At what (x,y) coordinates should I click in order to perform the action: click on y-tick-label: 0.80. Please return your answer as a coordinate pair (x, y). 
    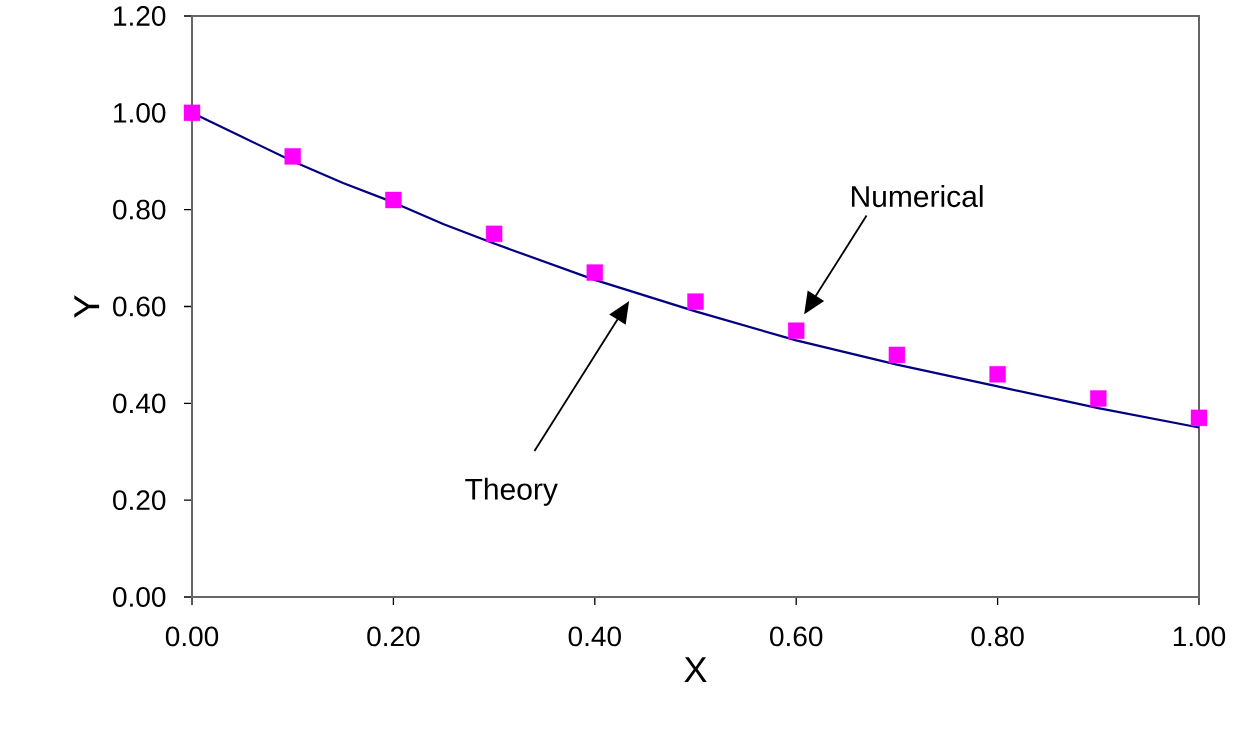
    Looking at the image, I should click on (139, 209).